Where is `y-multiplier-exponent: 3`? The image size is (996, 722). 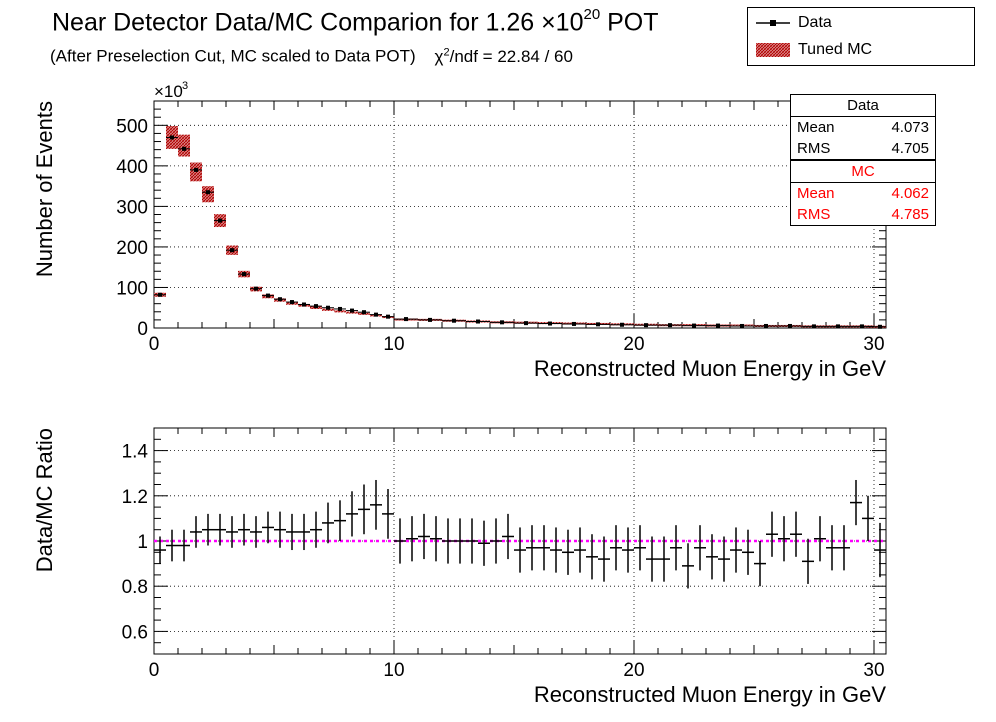
y-multiplier-exponent: 3 is located at coordinates (185, 86).